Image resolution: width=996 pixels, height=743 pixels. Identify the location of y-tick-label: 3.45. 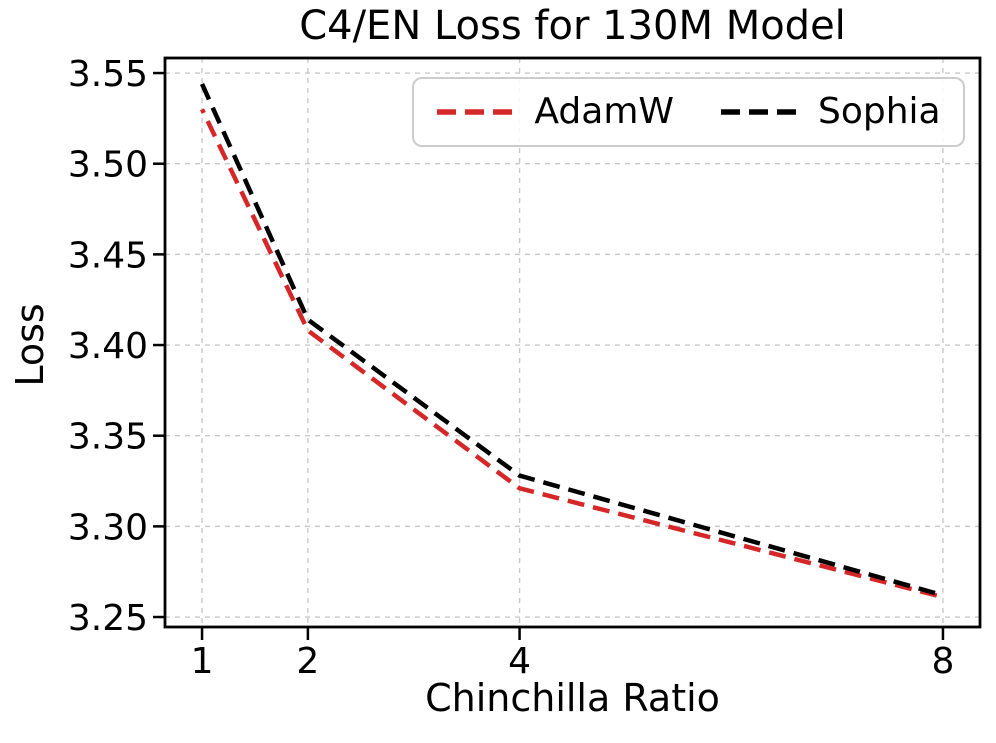
(108, 255).